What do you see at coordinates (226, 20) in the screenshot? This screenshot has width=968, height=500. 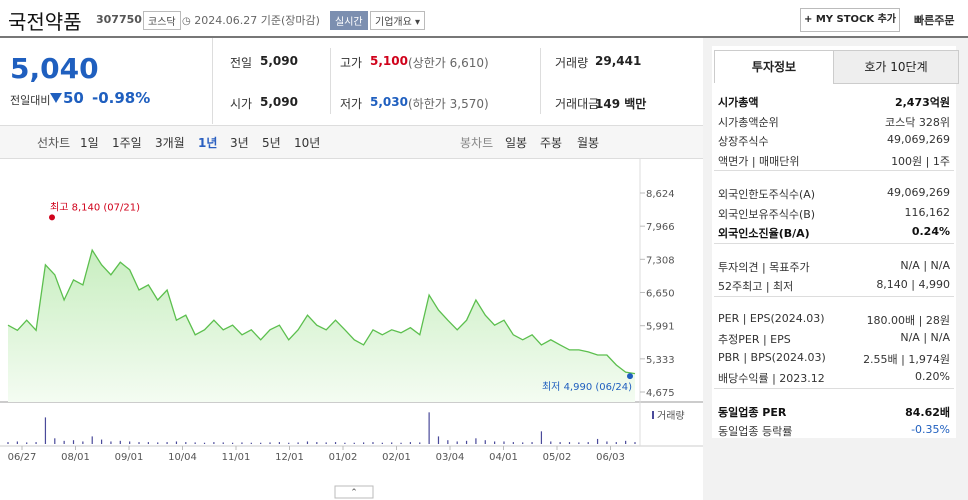 I see `date-text: 2024.06.27` at bounding box center [226, 20].